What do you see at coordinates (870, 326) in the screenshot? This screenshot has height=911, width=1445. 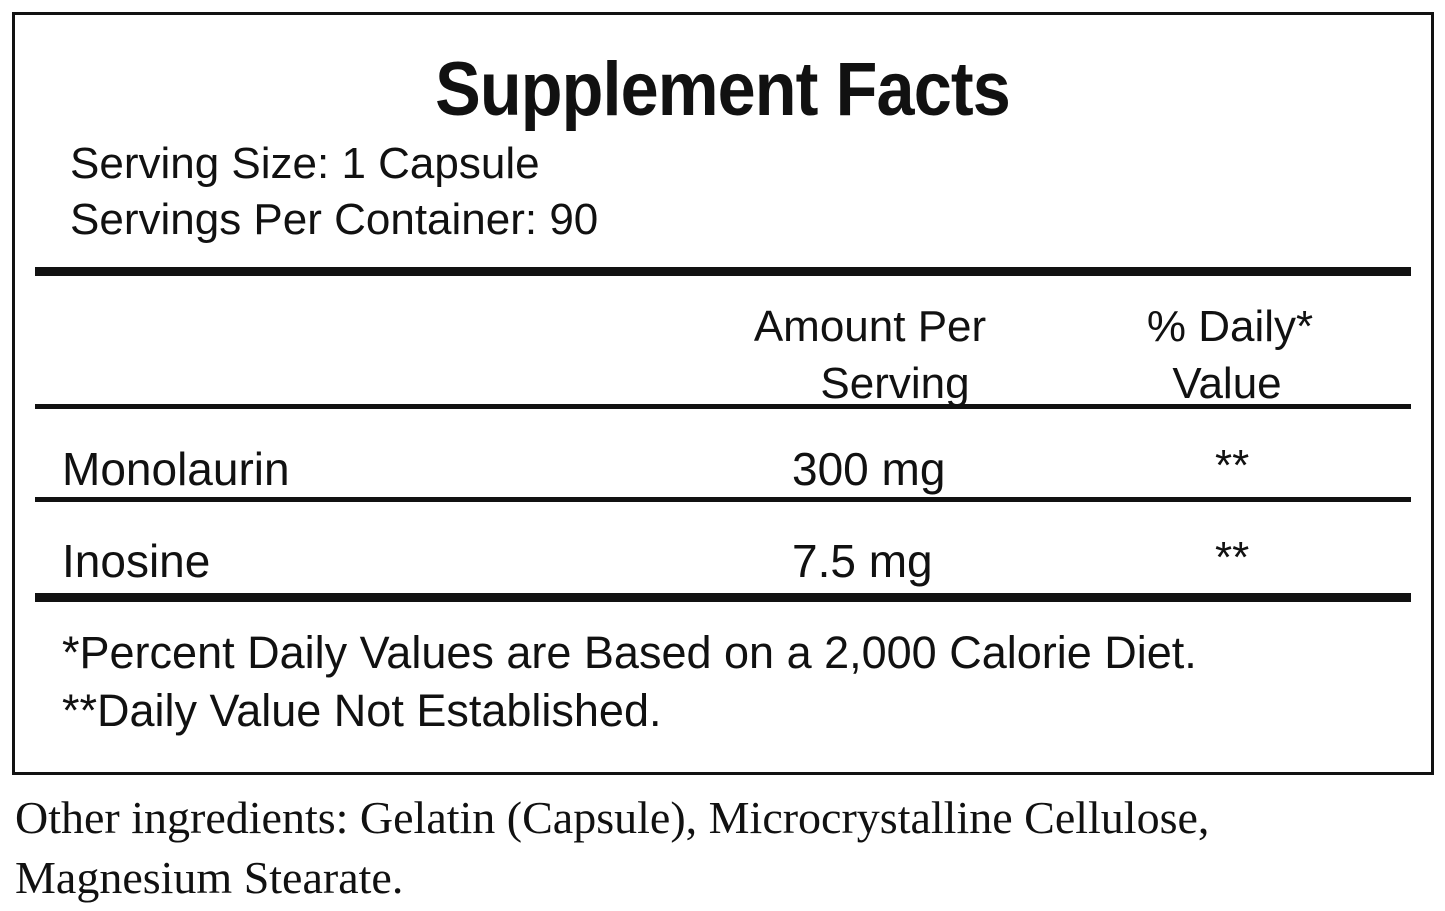 I see `amount-header-line1: Amount Per` at bounding box center [870, 326].